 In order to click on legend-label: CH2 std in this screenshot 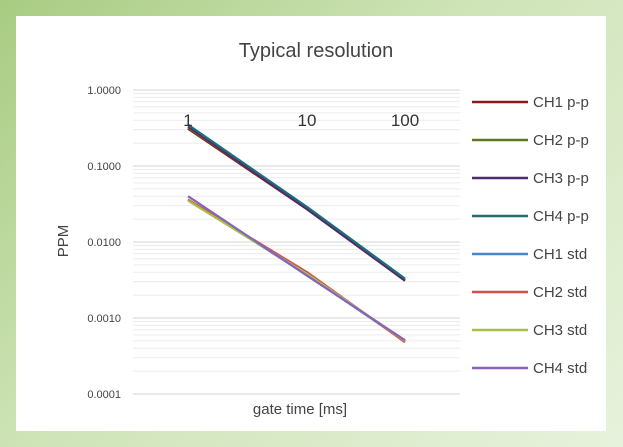, I will do `click(560, 292)`.